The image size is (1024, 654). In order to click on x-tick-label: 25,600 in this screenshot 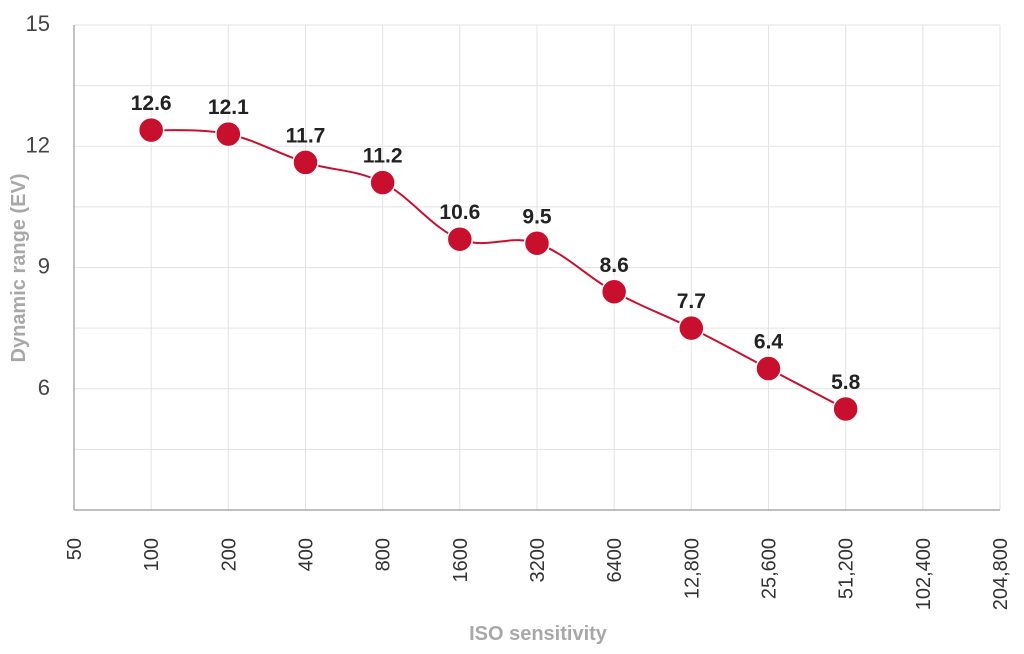, I will do `click(770, 568)`.